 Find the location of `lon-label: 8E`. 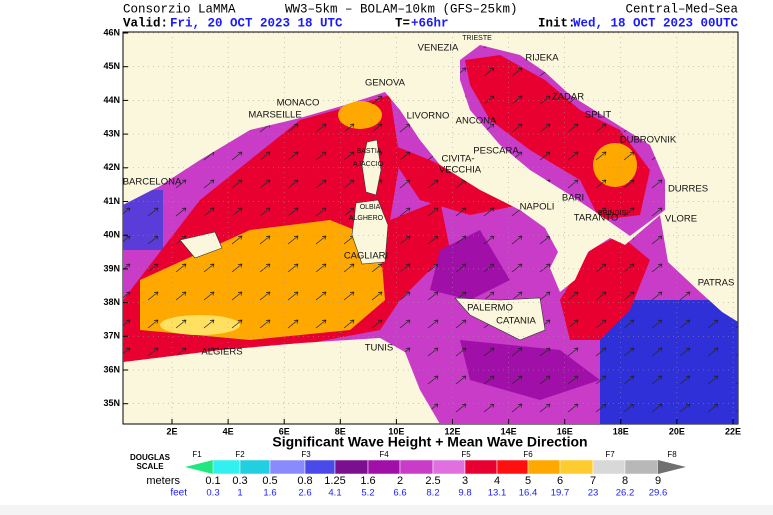

lon-label: 8E is located at coordinates (340, 431).